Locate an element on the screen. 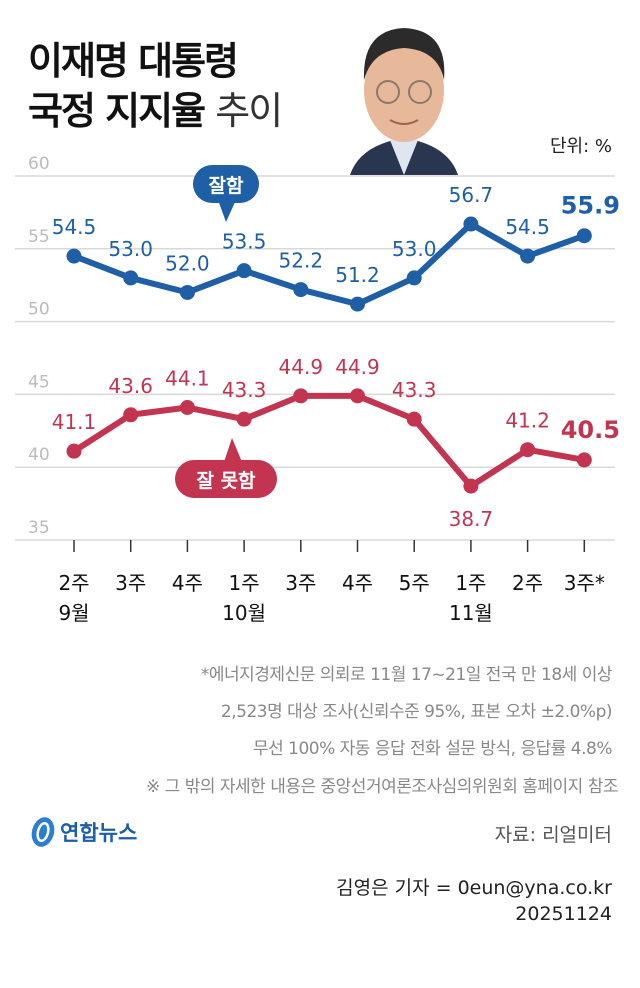  data-label: 53.5 is located at coordinates (244, 242).